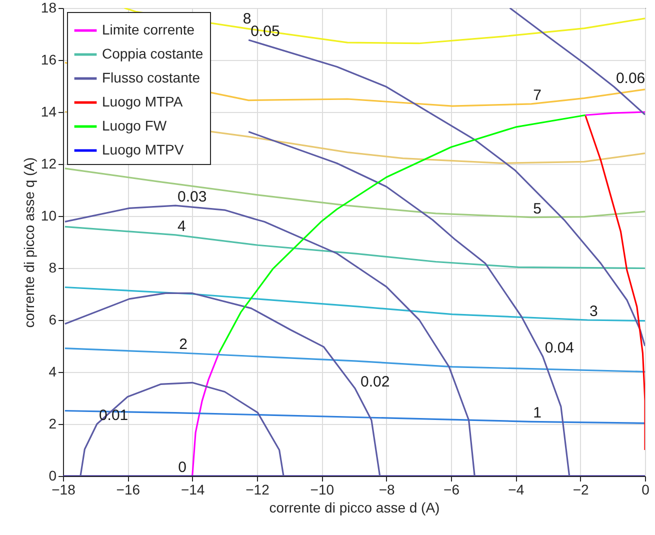 Image resolution: width=655 pixels, height=535 pixels. Describe the element at coordinates (537, 209) in the screenshot. I see `annotation: 5` at that location.